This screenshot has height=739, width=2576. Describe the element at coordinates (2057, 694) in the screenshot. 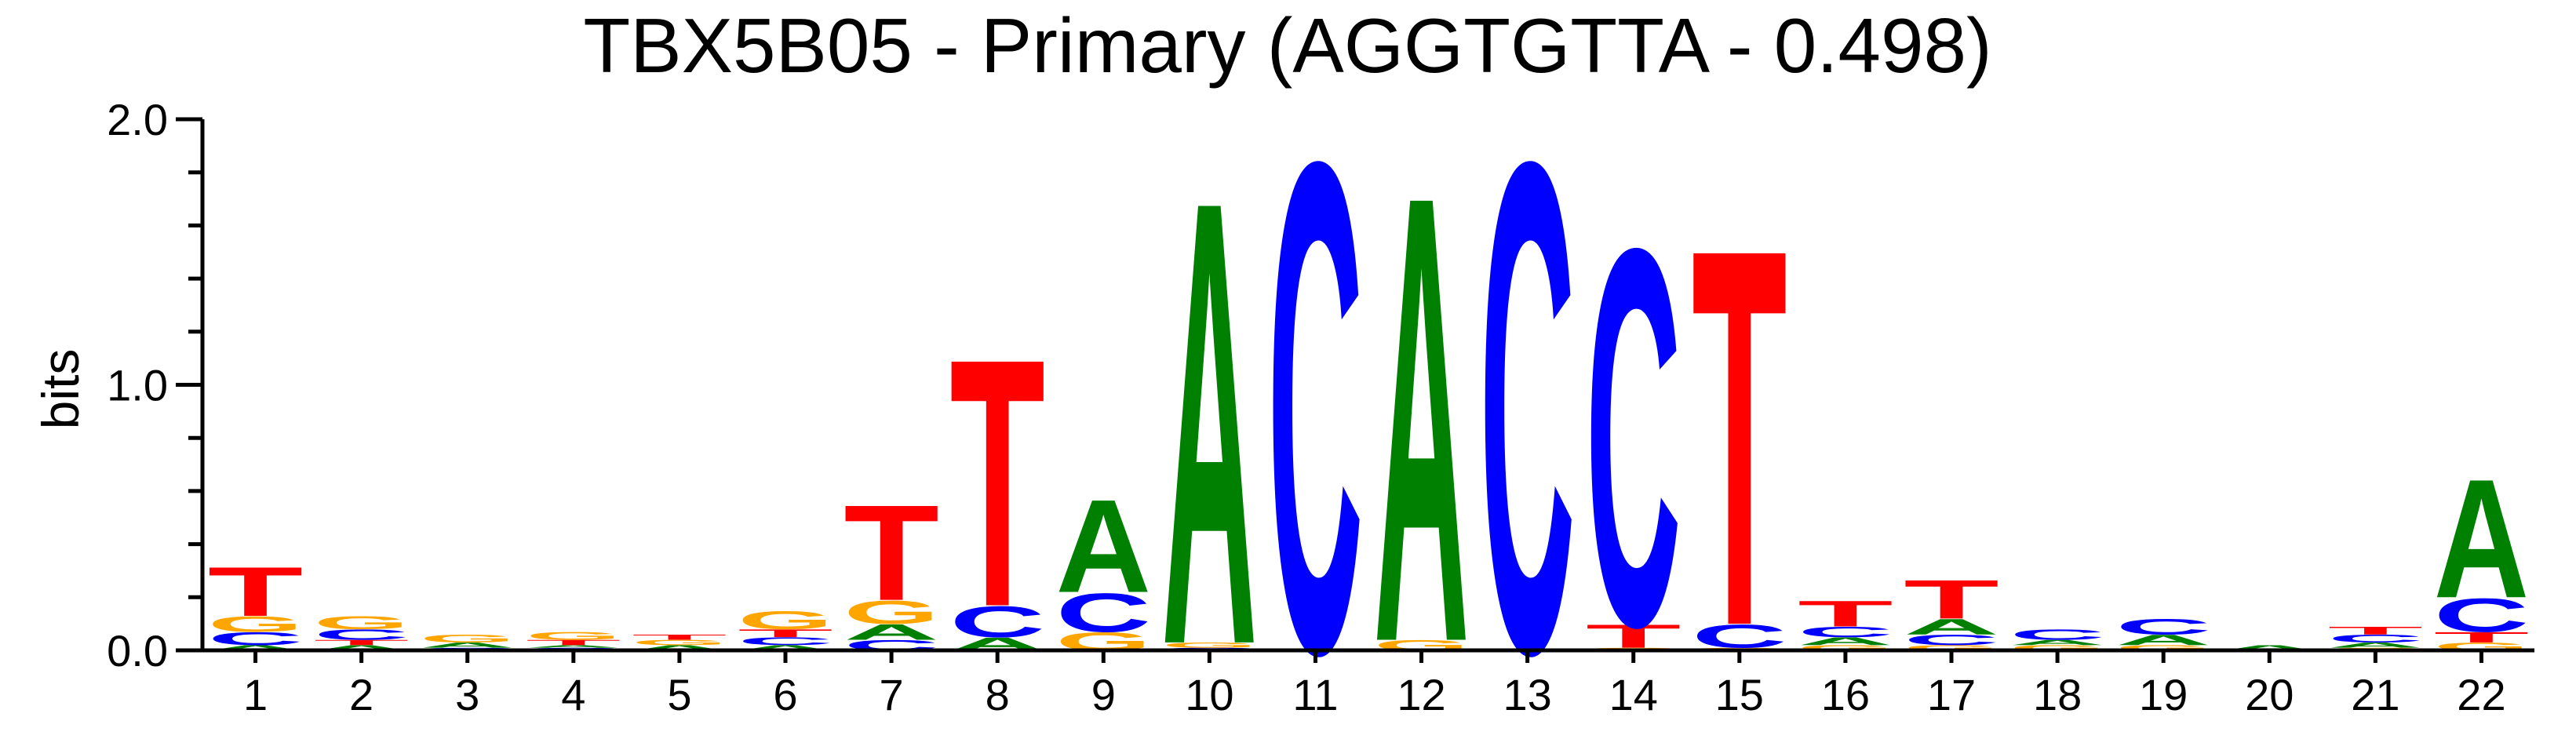

I see `x-tick-label: 18` at that location.